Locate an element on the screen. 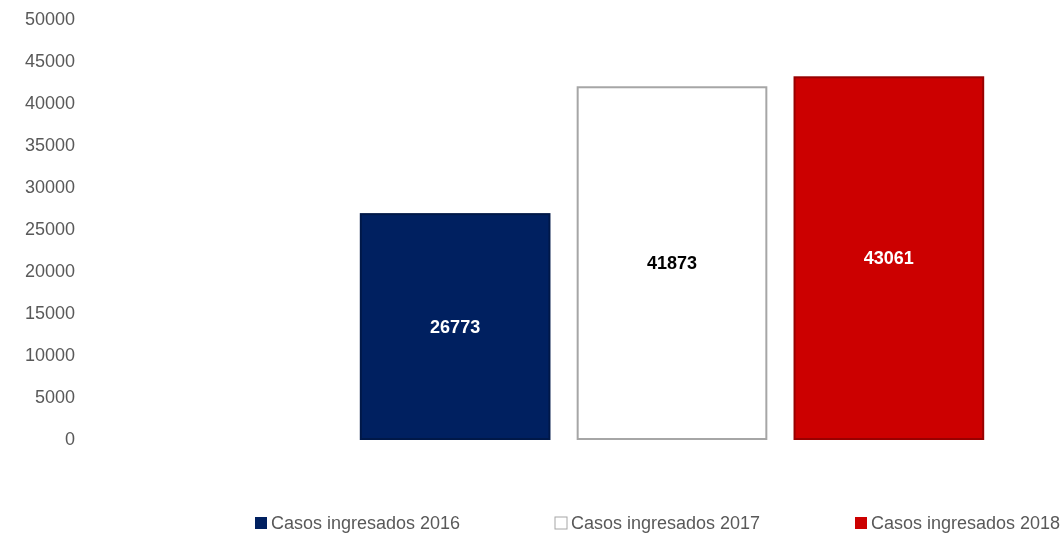  y-tick-label: 5000 is located at coordinates (54, 397).